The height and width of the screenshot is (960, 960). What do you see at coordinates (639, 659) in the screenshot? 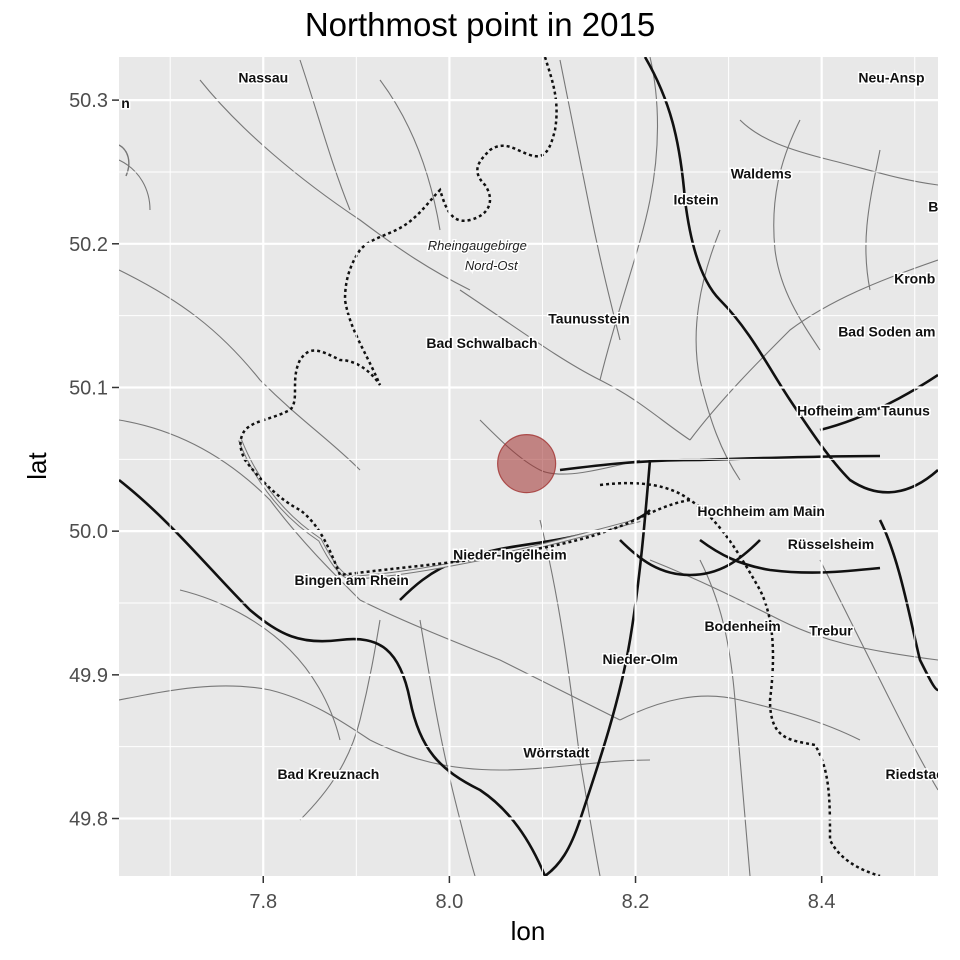
I see `place-label: Nieder-Olm` at bounding box center [639, 659].